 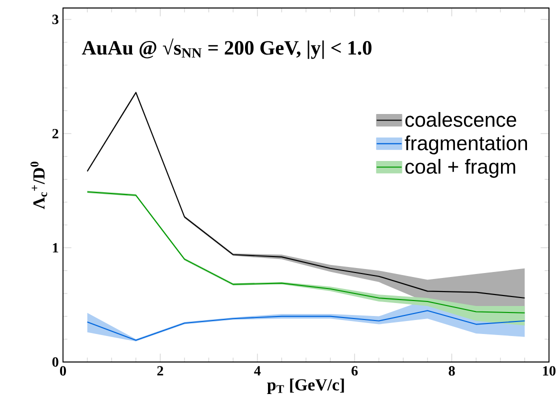 What do you see at coordinates (460, 168) in the screenshot?
I see `legend-label: coal + fragm` at bounding box center [460, 168].